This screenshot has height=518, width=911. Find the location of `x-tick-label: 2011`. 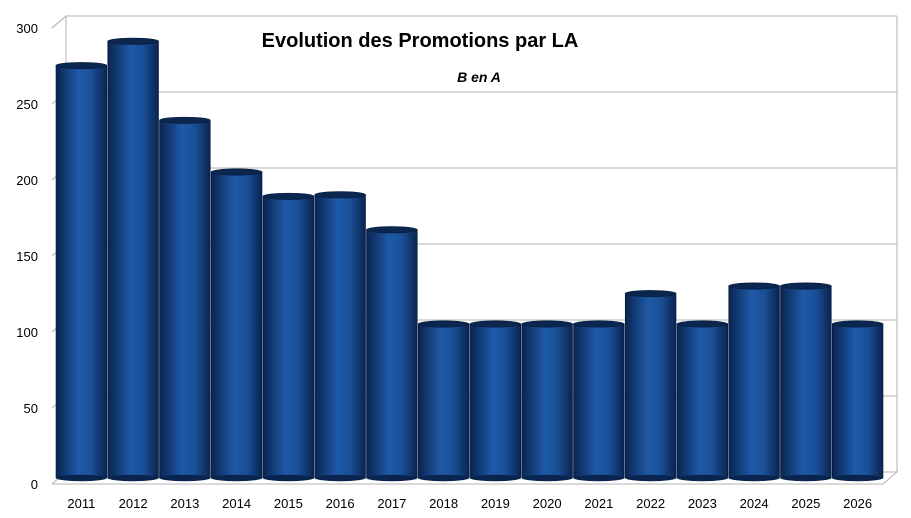

x-tick-label: 2011 is located at coordinates (81, 503).